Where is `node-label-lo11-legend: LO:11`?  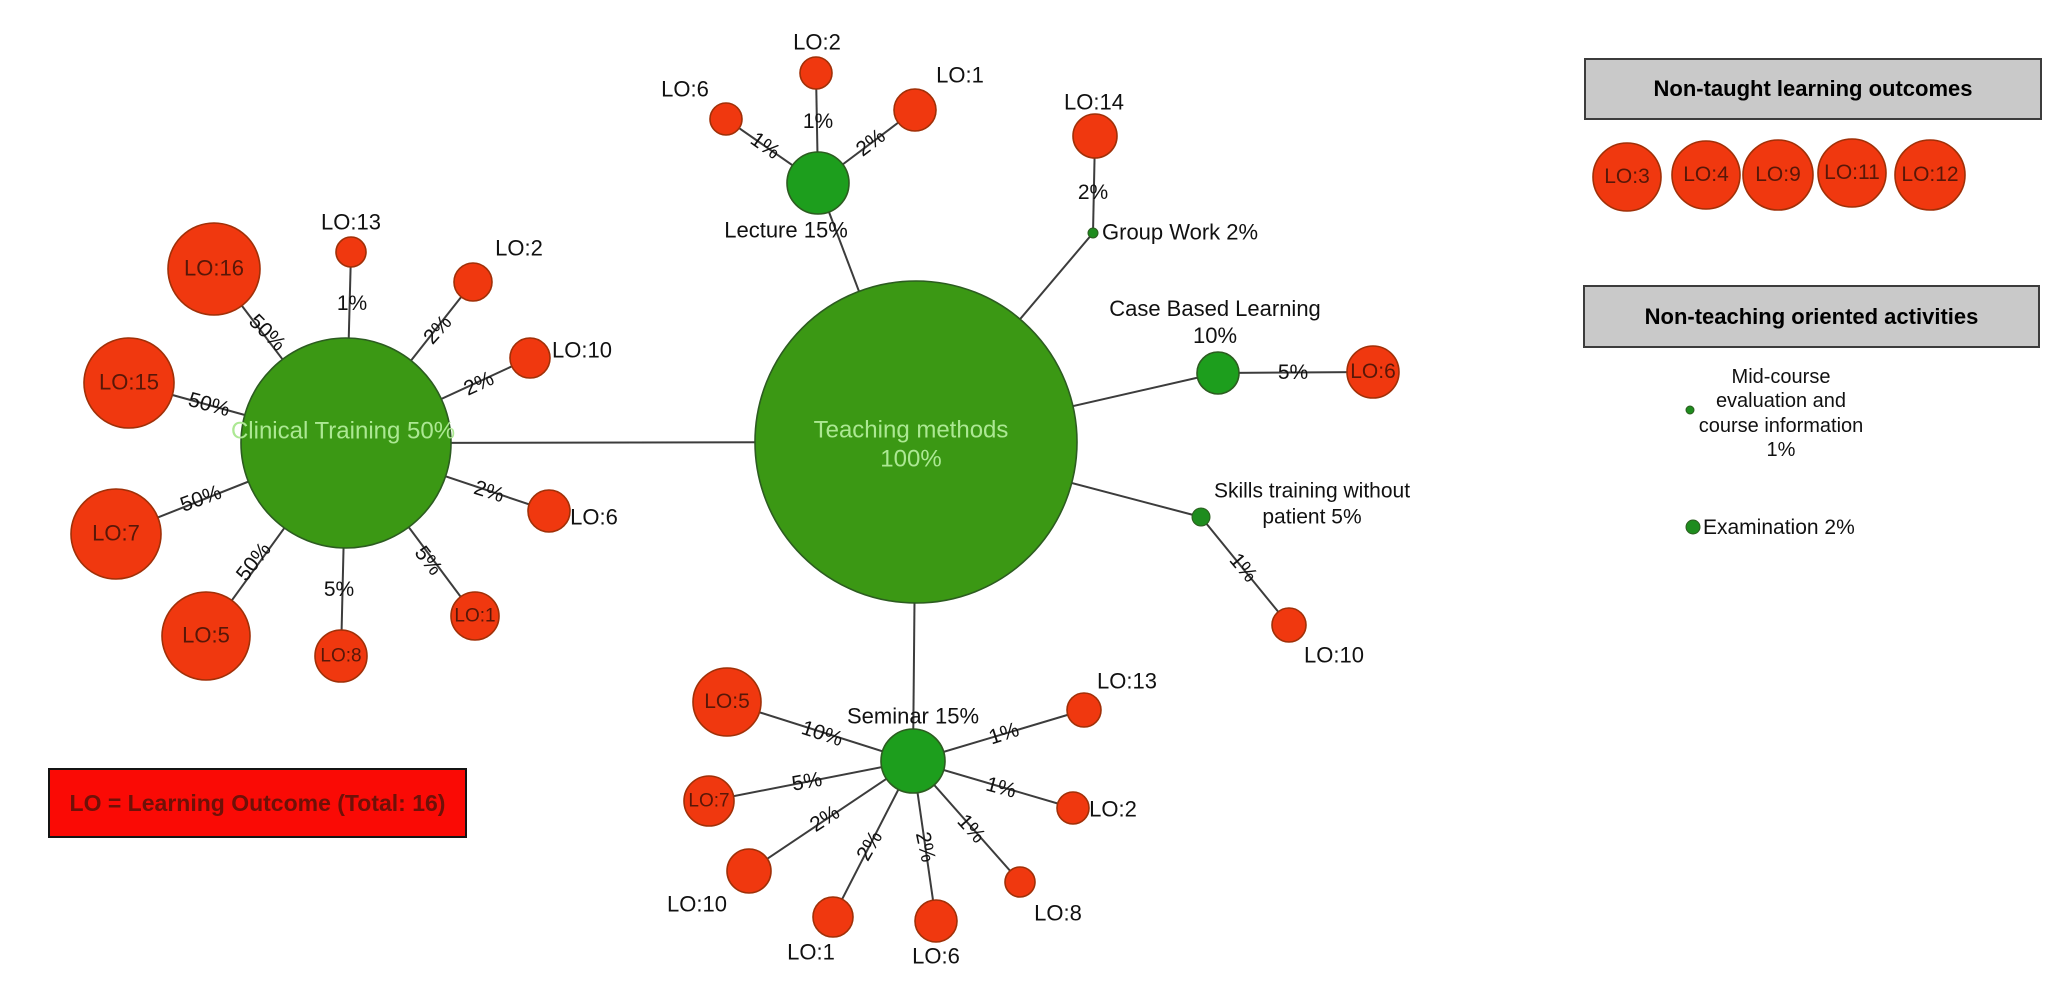
node-label-lo11-legend: LO:11 is located at coordinates (1852, 173).